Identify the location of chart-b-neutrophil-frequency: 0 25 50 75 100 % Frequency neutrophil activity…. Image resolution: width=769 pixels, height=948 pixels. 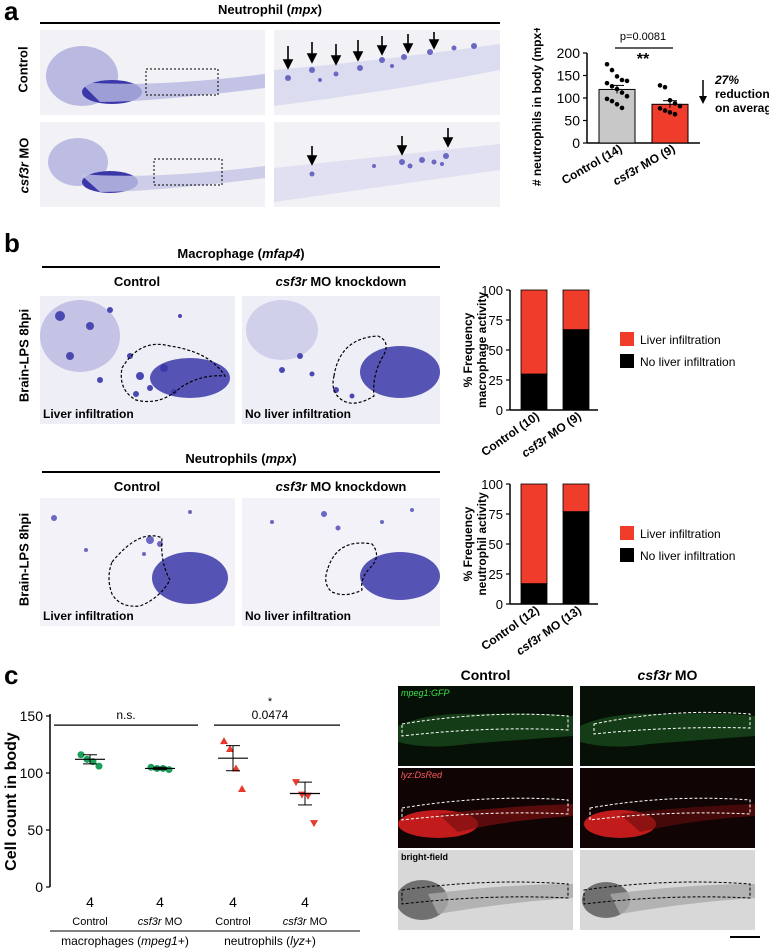
(598, 567).